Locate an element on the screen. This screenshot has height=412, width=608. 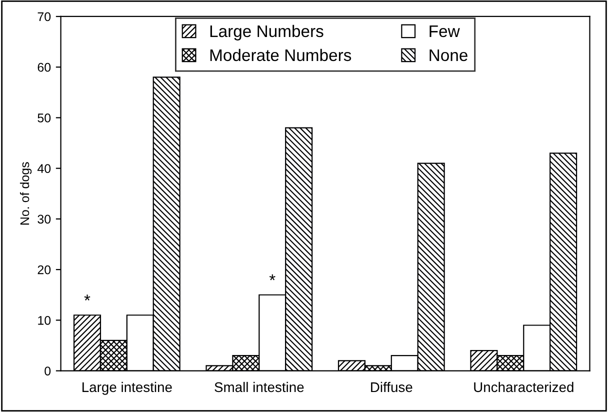
y-tick-label: 0 is located at coordinates (47, 371).